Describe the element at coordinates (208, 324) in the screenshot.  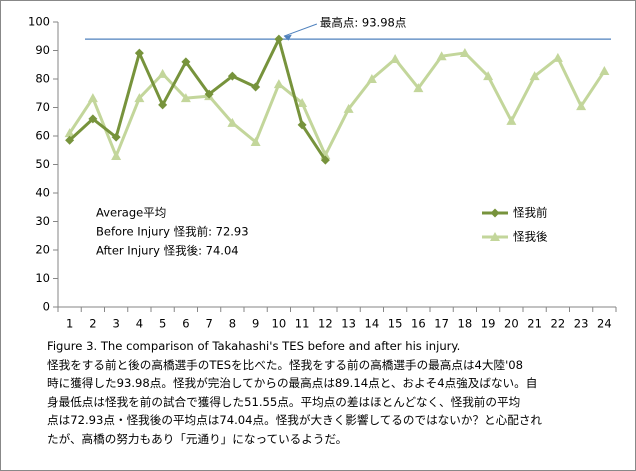
I see `x-tick-label: 7` at that location.